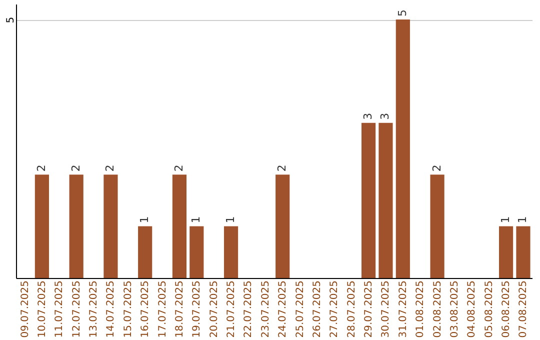 This screenshot has height=340, width=540. Describe the element at coordinates (300, 309) in the screenshot. I see `x-tick-label: 25.07.2025` at that location.